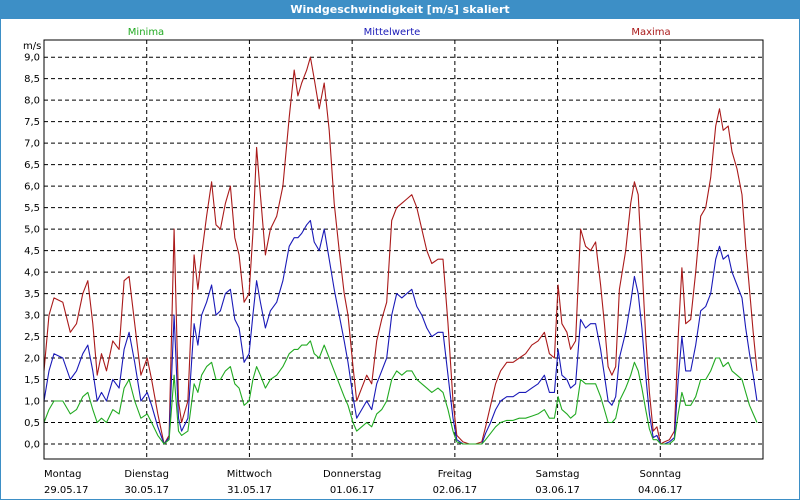 Image resolution: width=800 pixels, height=500 pixels. Describe the element at coordinates (32, 359) in the screenshot. I see `y-tick-label: 2,0` at that location.